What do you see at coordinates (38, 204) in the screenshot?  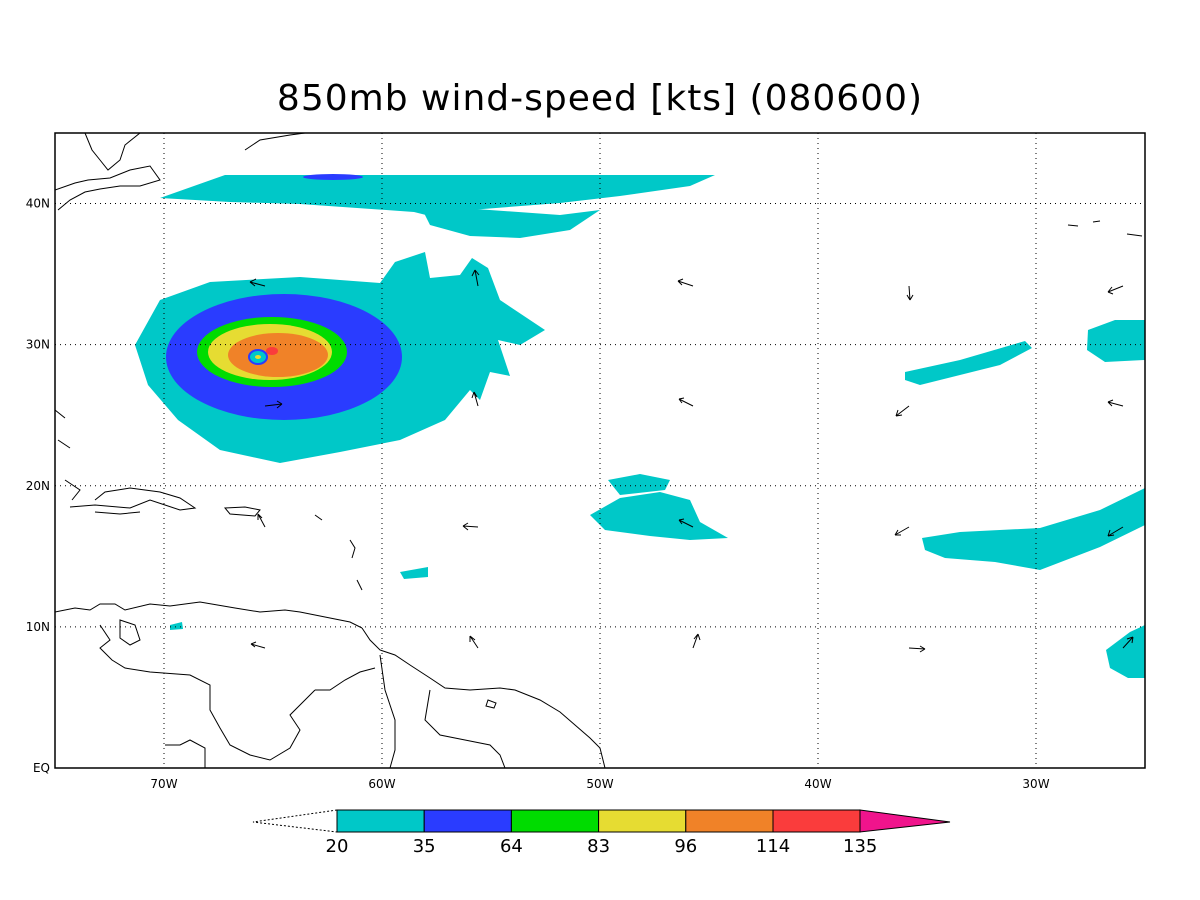 I see `lat-tick-label: 40N` at bounding box center [38, 204].